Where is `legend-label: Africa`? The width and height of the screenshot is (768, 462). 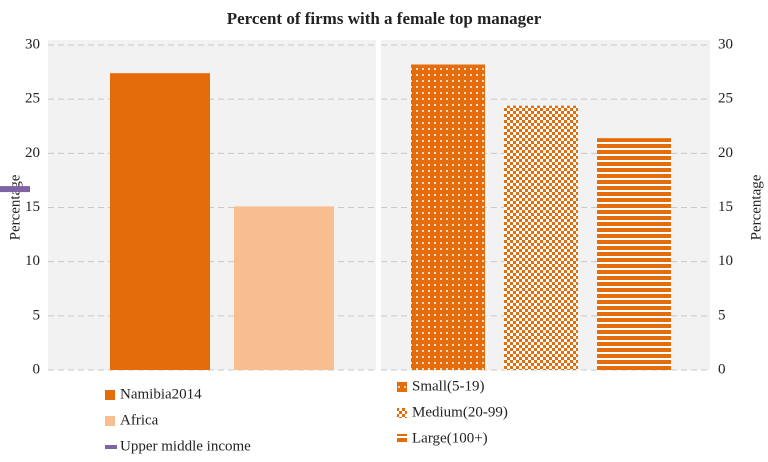
legend-label: Africa is located at coordinates (139, 420).